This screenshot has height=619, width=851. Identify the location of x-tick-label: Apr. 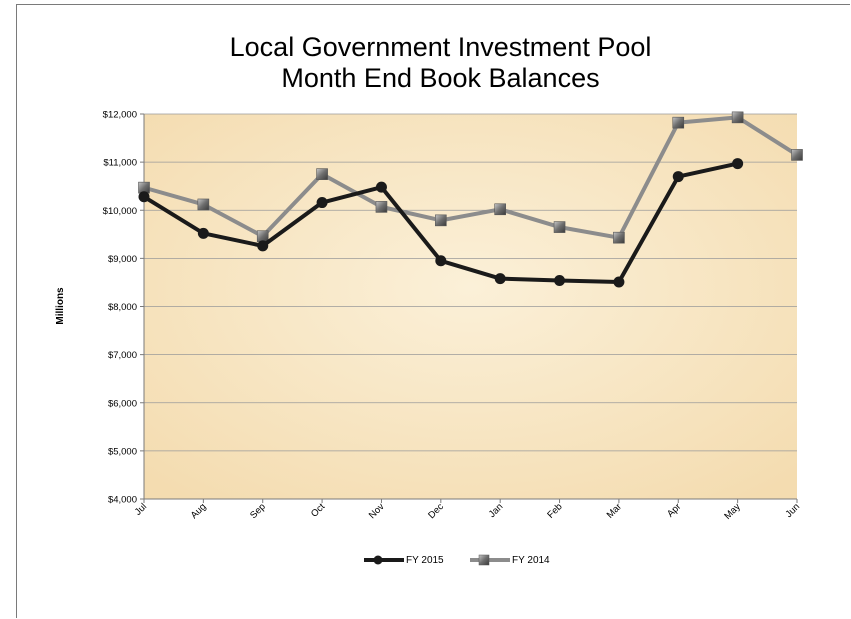
(674, 510).